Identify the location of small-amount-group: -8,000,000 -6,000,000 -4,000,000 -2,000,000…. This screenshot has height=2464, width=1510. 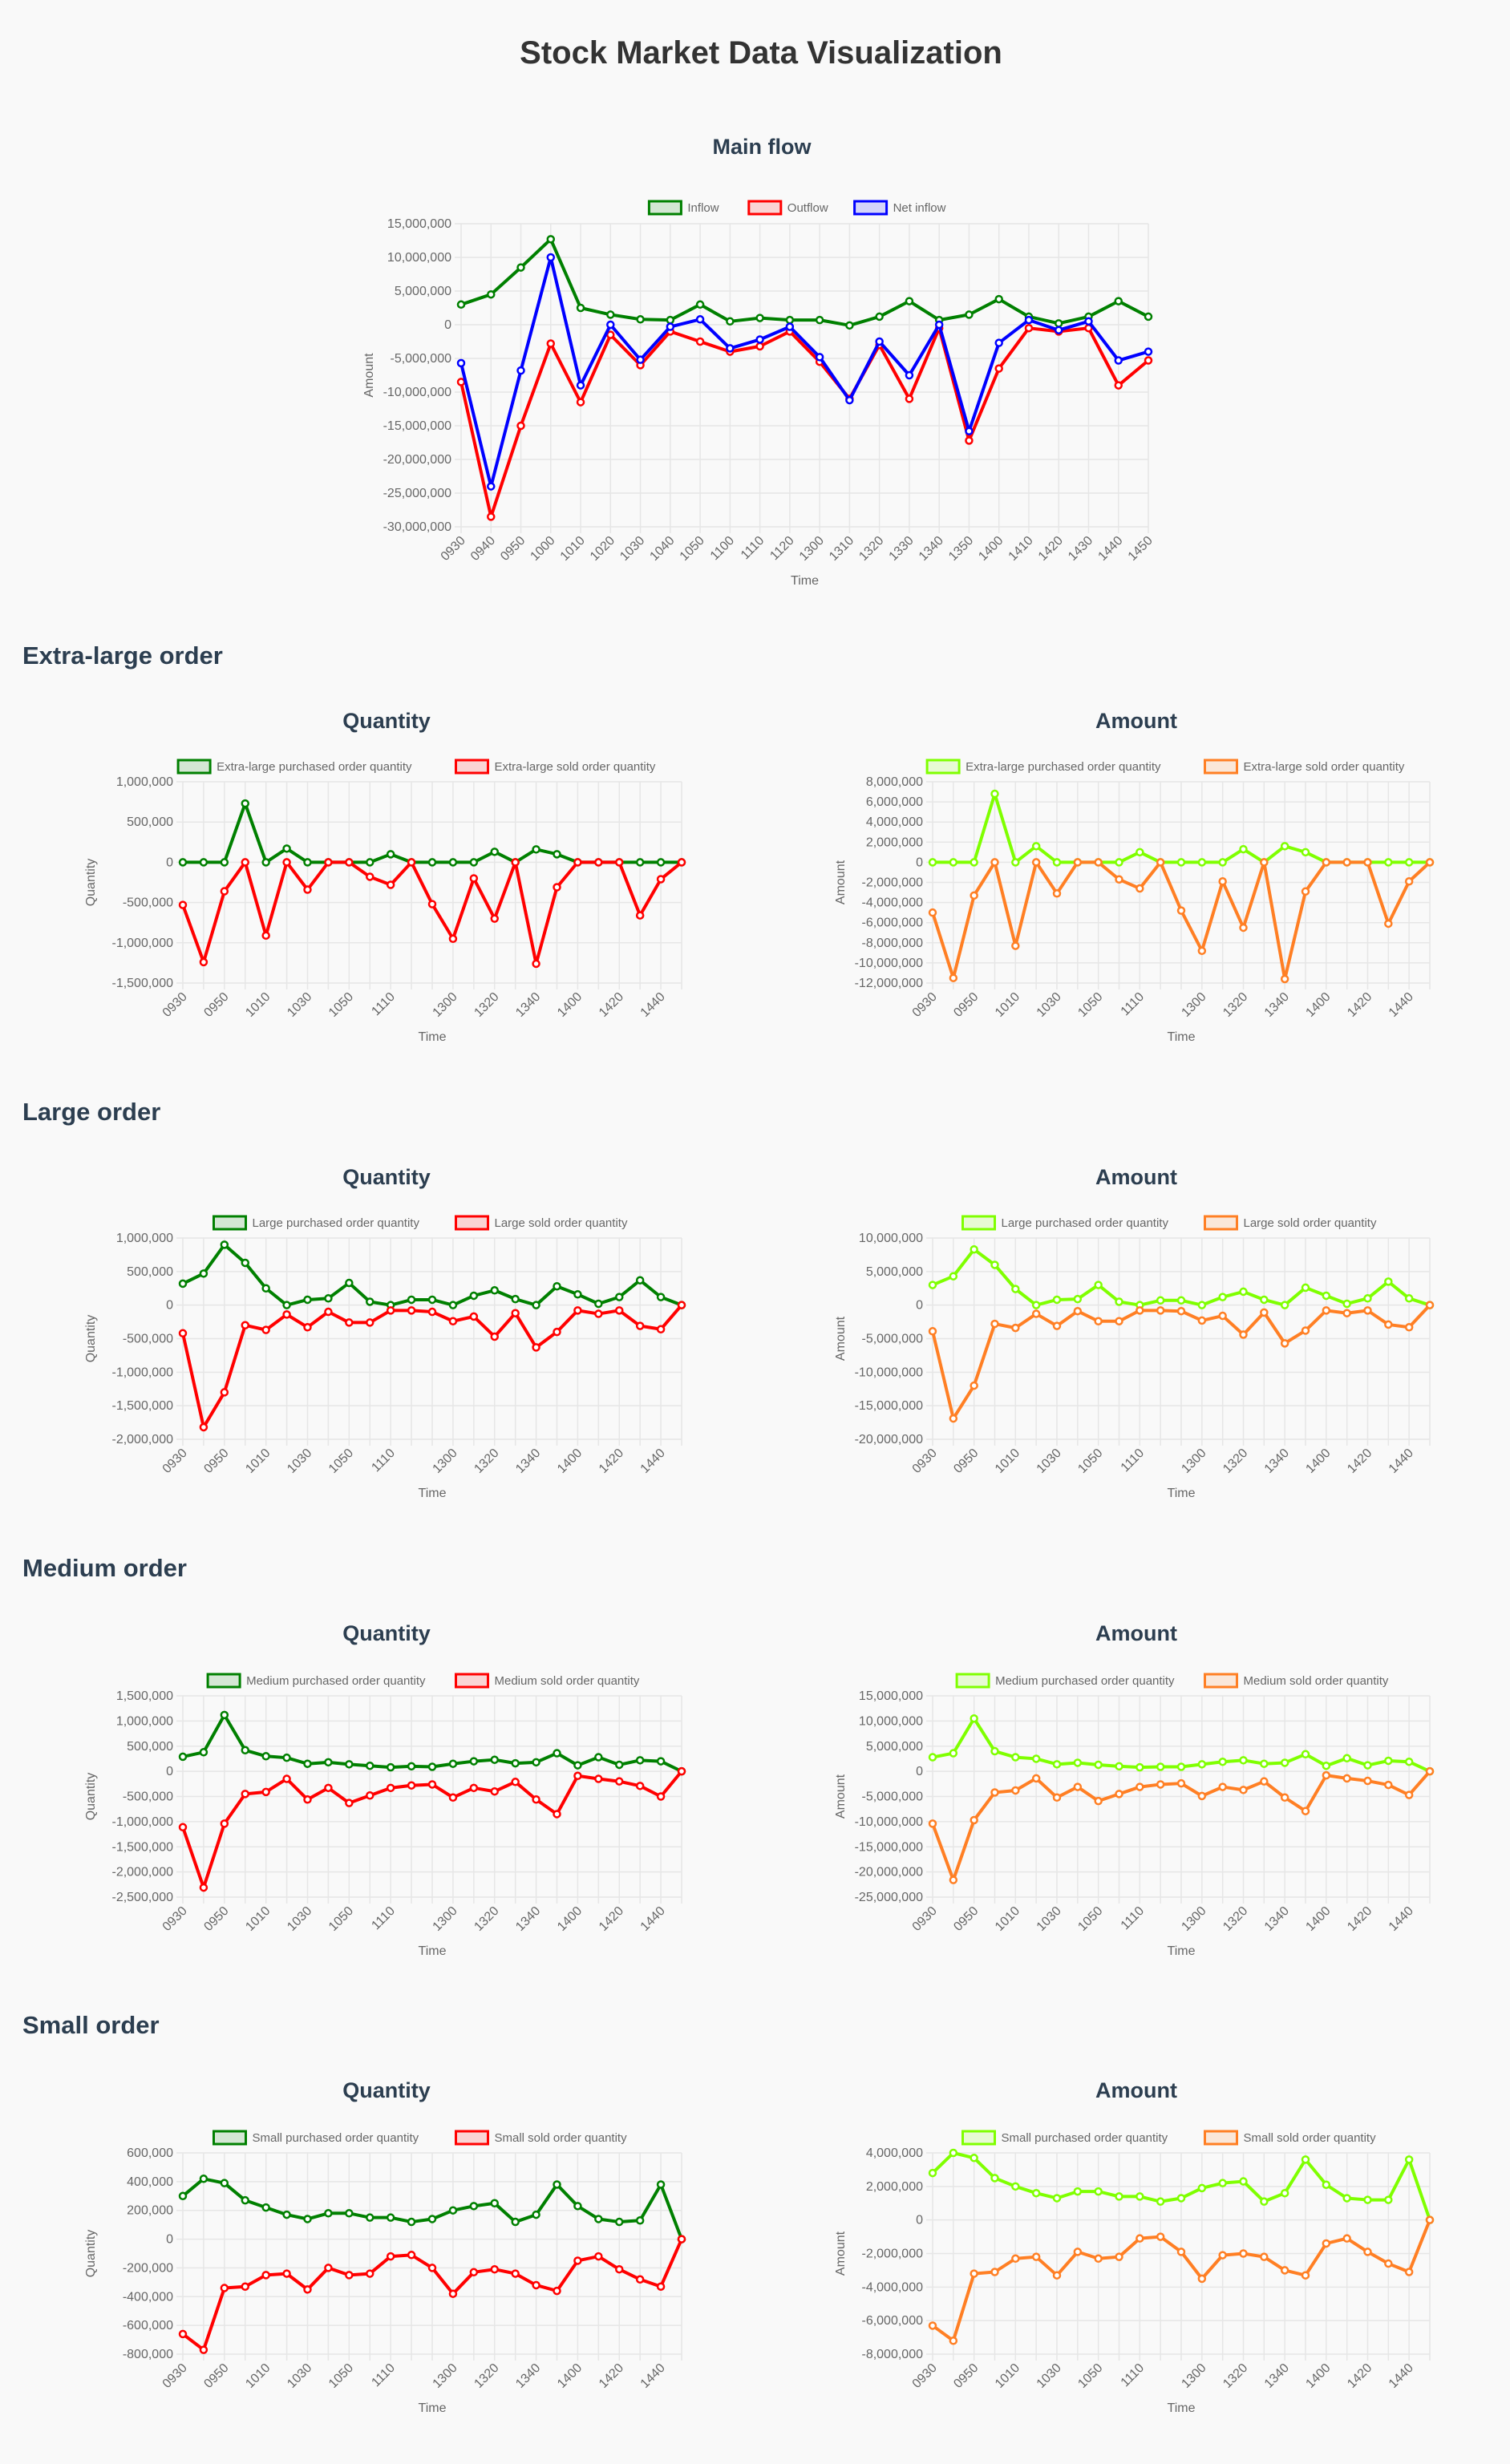
(1134, 2272).